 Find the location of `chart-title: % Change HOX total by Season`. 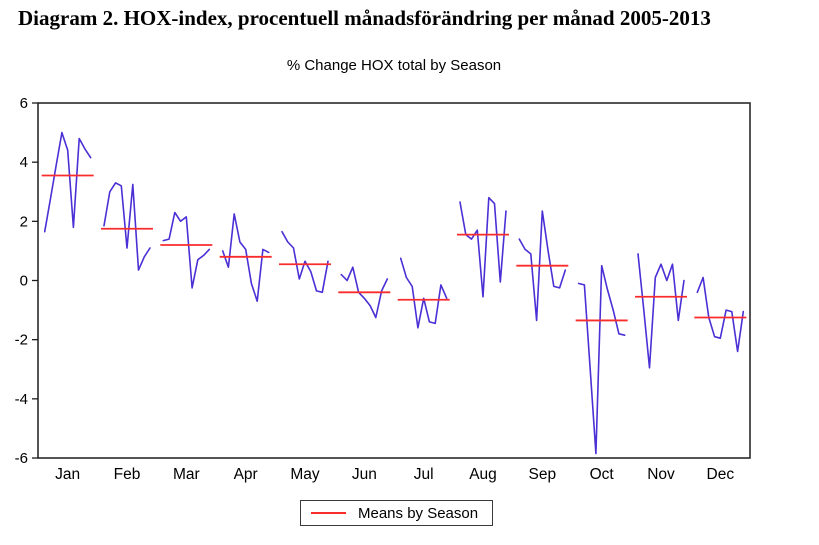

chart-title: % Change HOX total by Season is located at coordinates (394, 65).